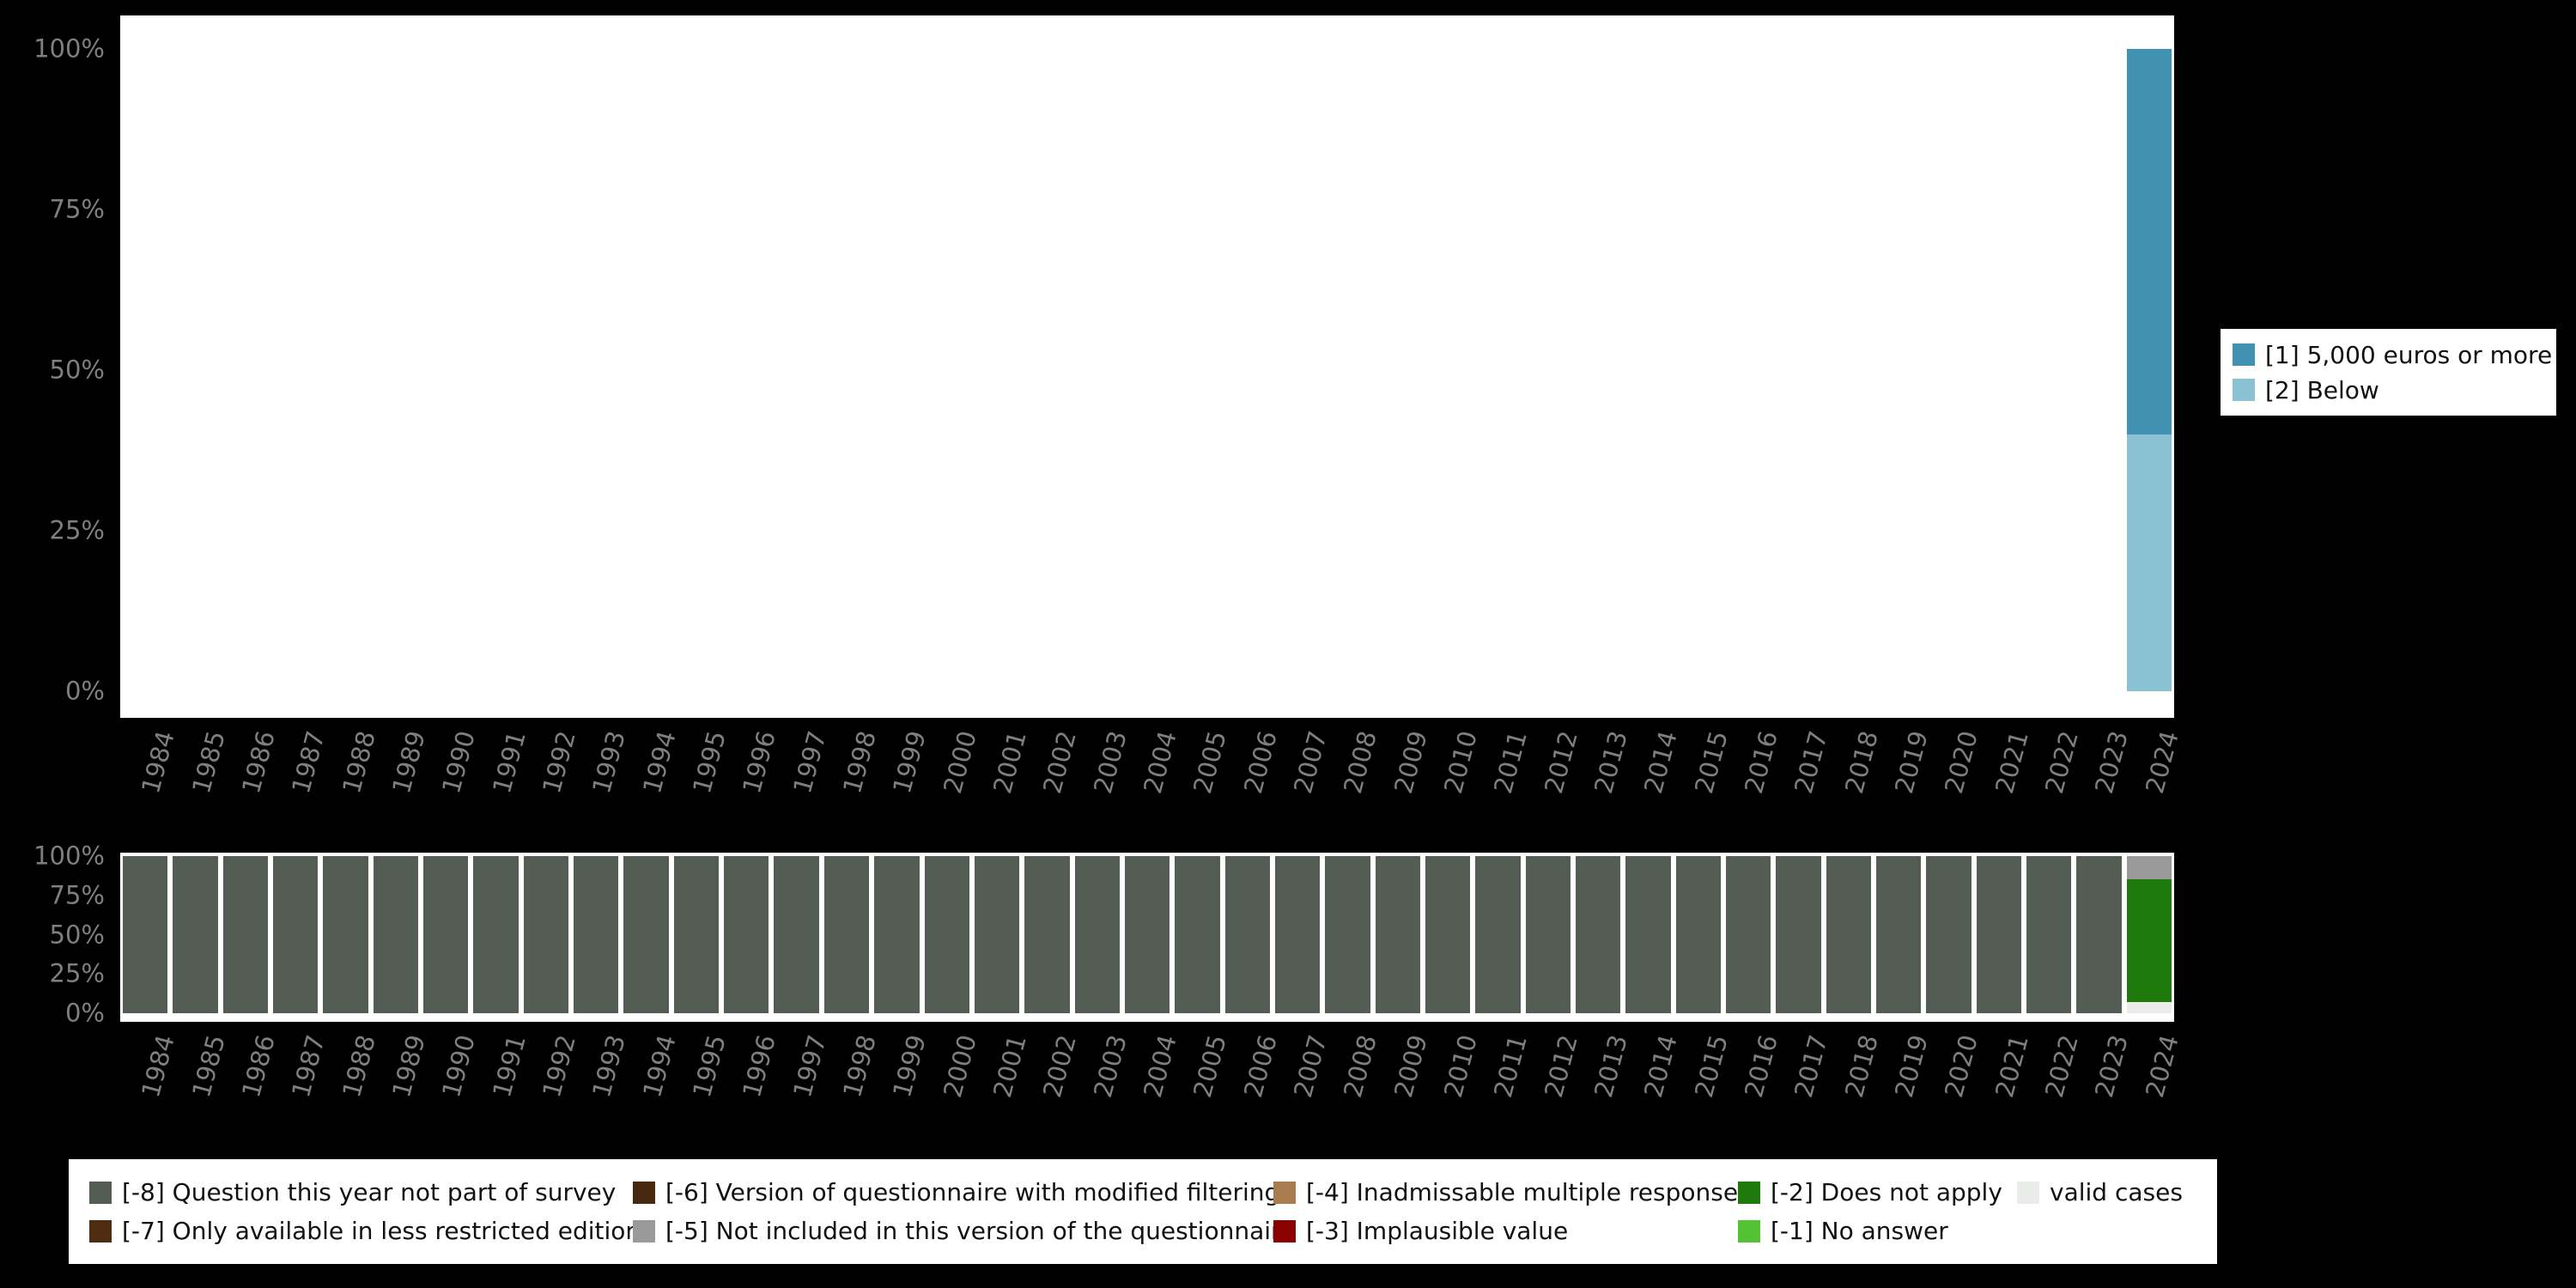 This screenshot has width=2576, height=1288. I want to click on legend-item: valid cases, so click(2106, 1192).